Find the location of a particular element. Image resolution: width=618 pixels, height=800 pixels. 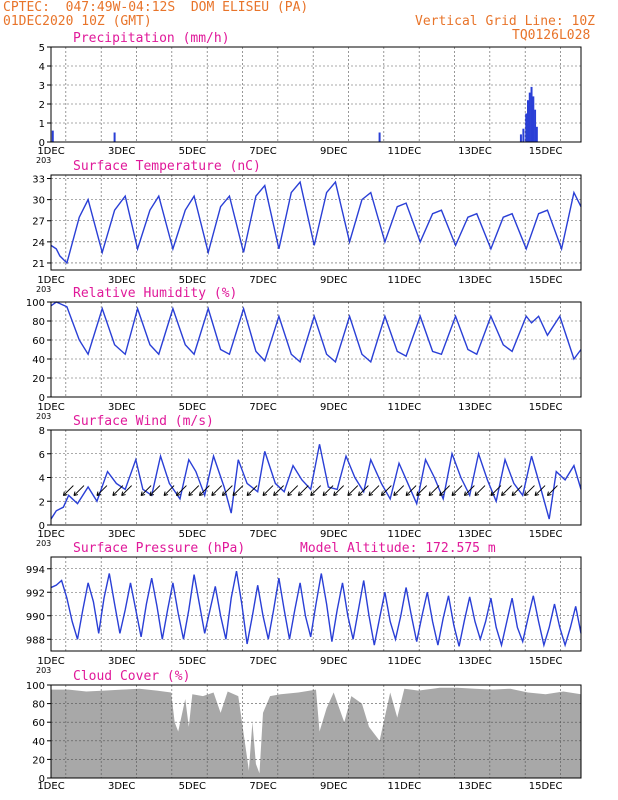

cloud-xtick-label: 1DEC is located at coordinates (50, 786).